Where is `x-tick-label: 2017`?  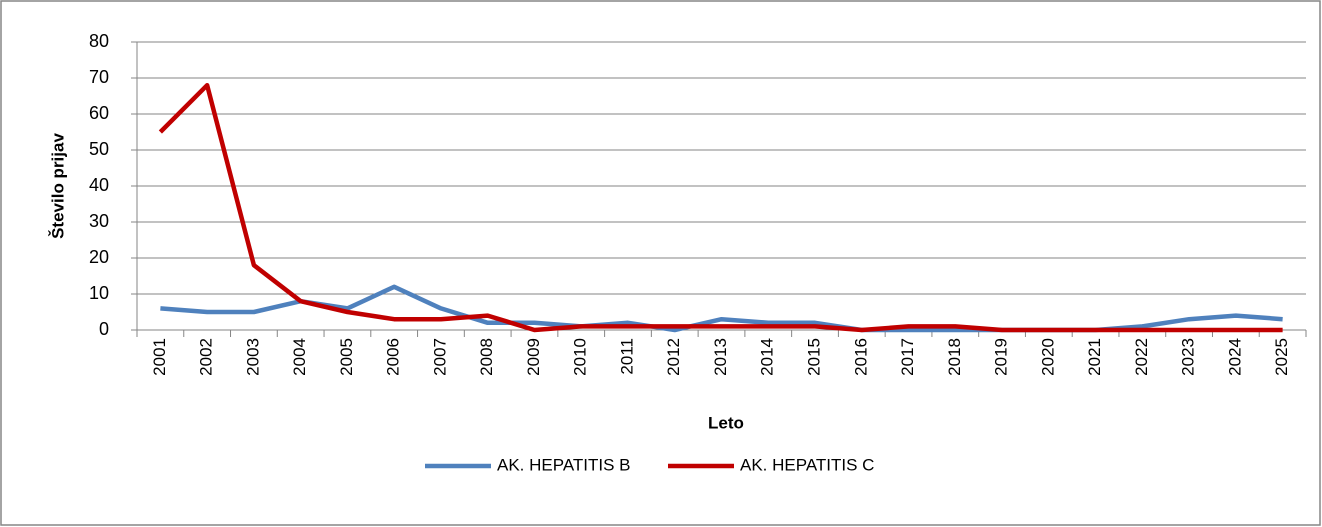
x-tick-label: 2017 is located at coordinates (907, 357).